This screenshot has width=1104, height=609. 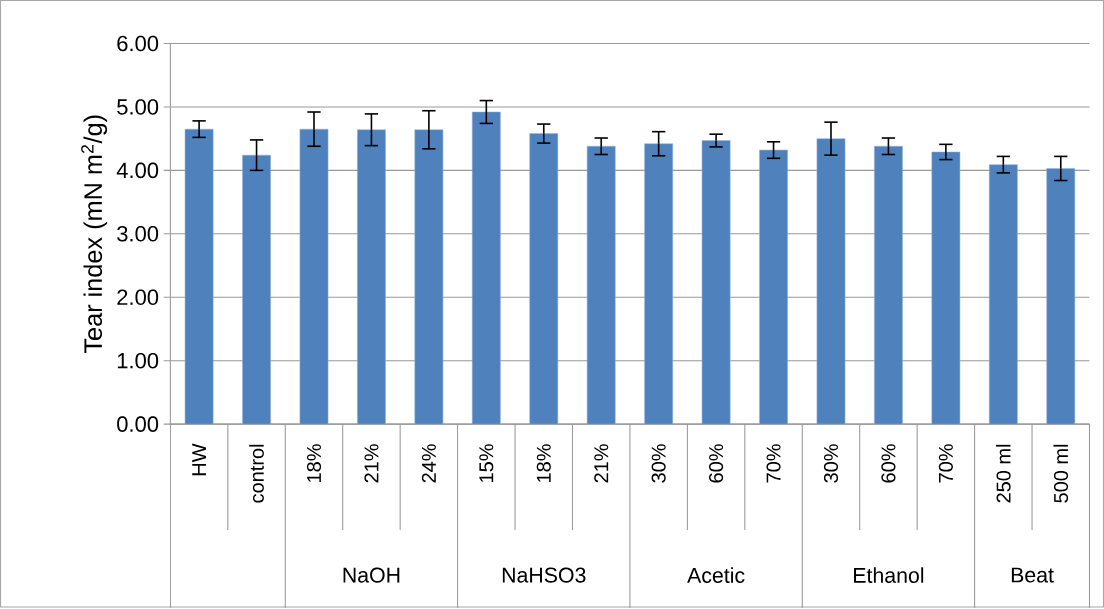 What do you see at coordinates (138, 43) in the screenshot?
I see `y-tick-label: 6.00` at bounding box center [138, 43].